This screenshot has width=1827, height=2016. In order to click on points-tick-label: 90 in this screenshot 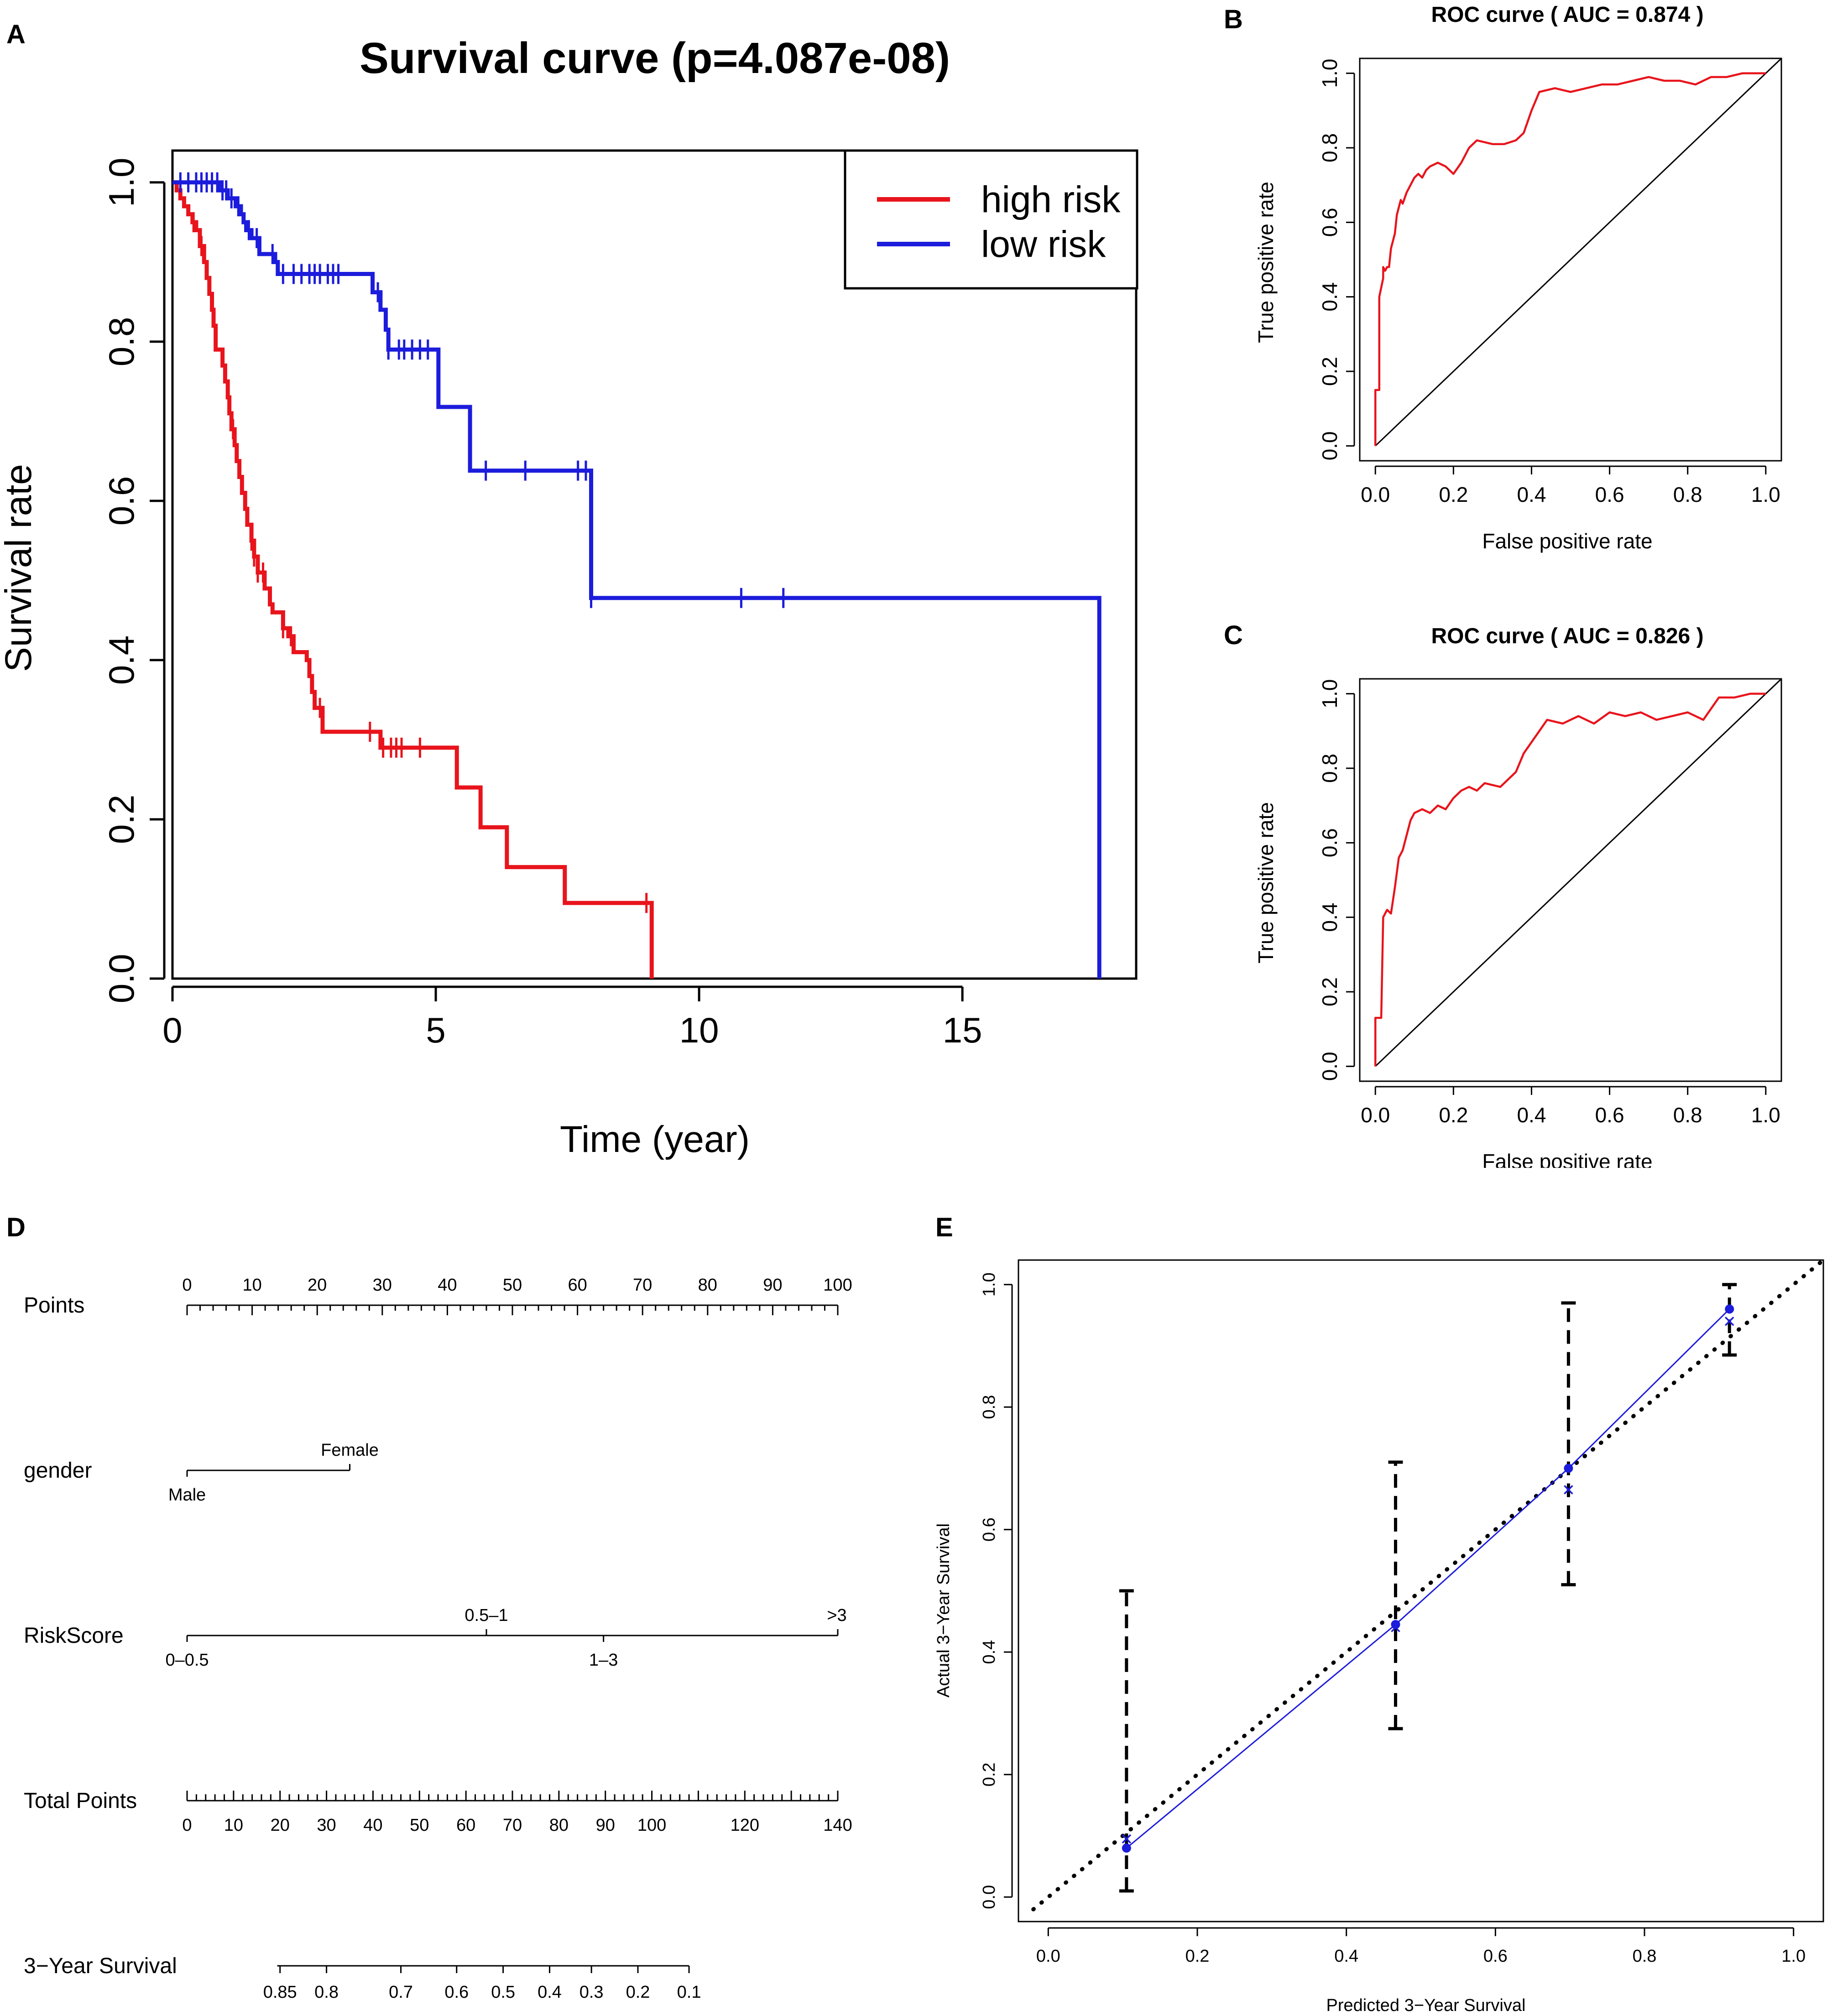, I will do `click(772, 1285)`.